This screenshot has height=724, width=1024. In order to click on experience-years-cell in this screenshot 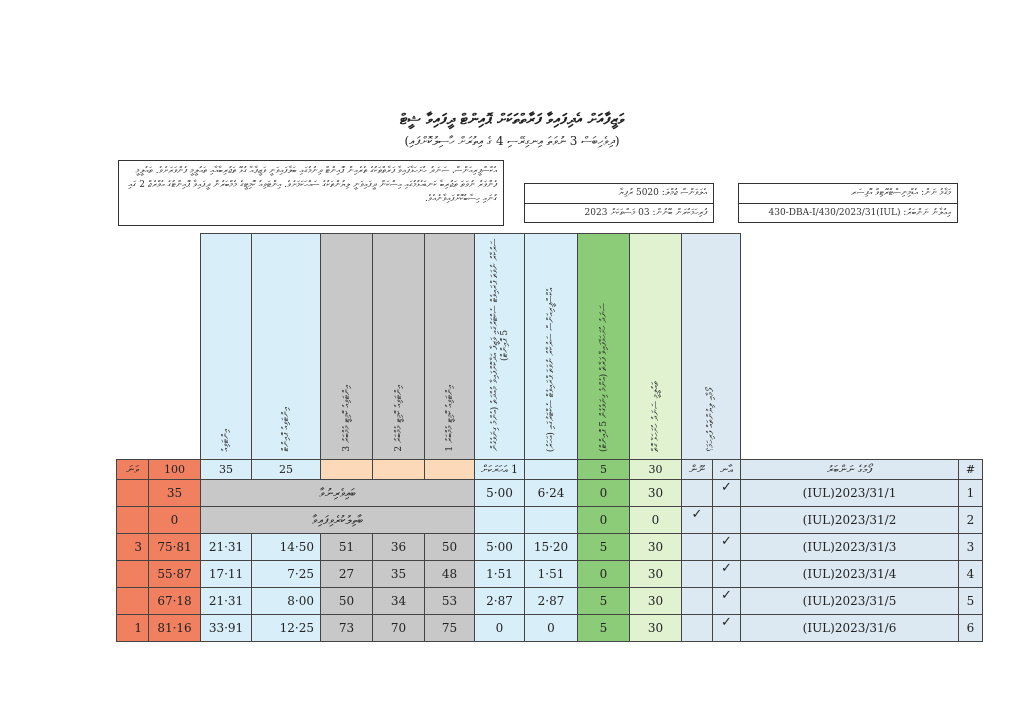, I will do `click(551, 520)`.